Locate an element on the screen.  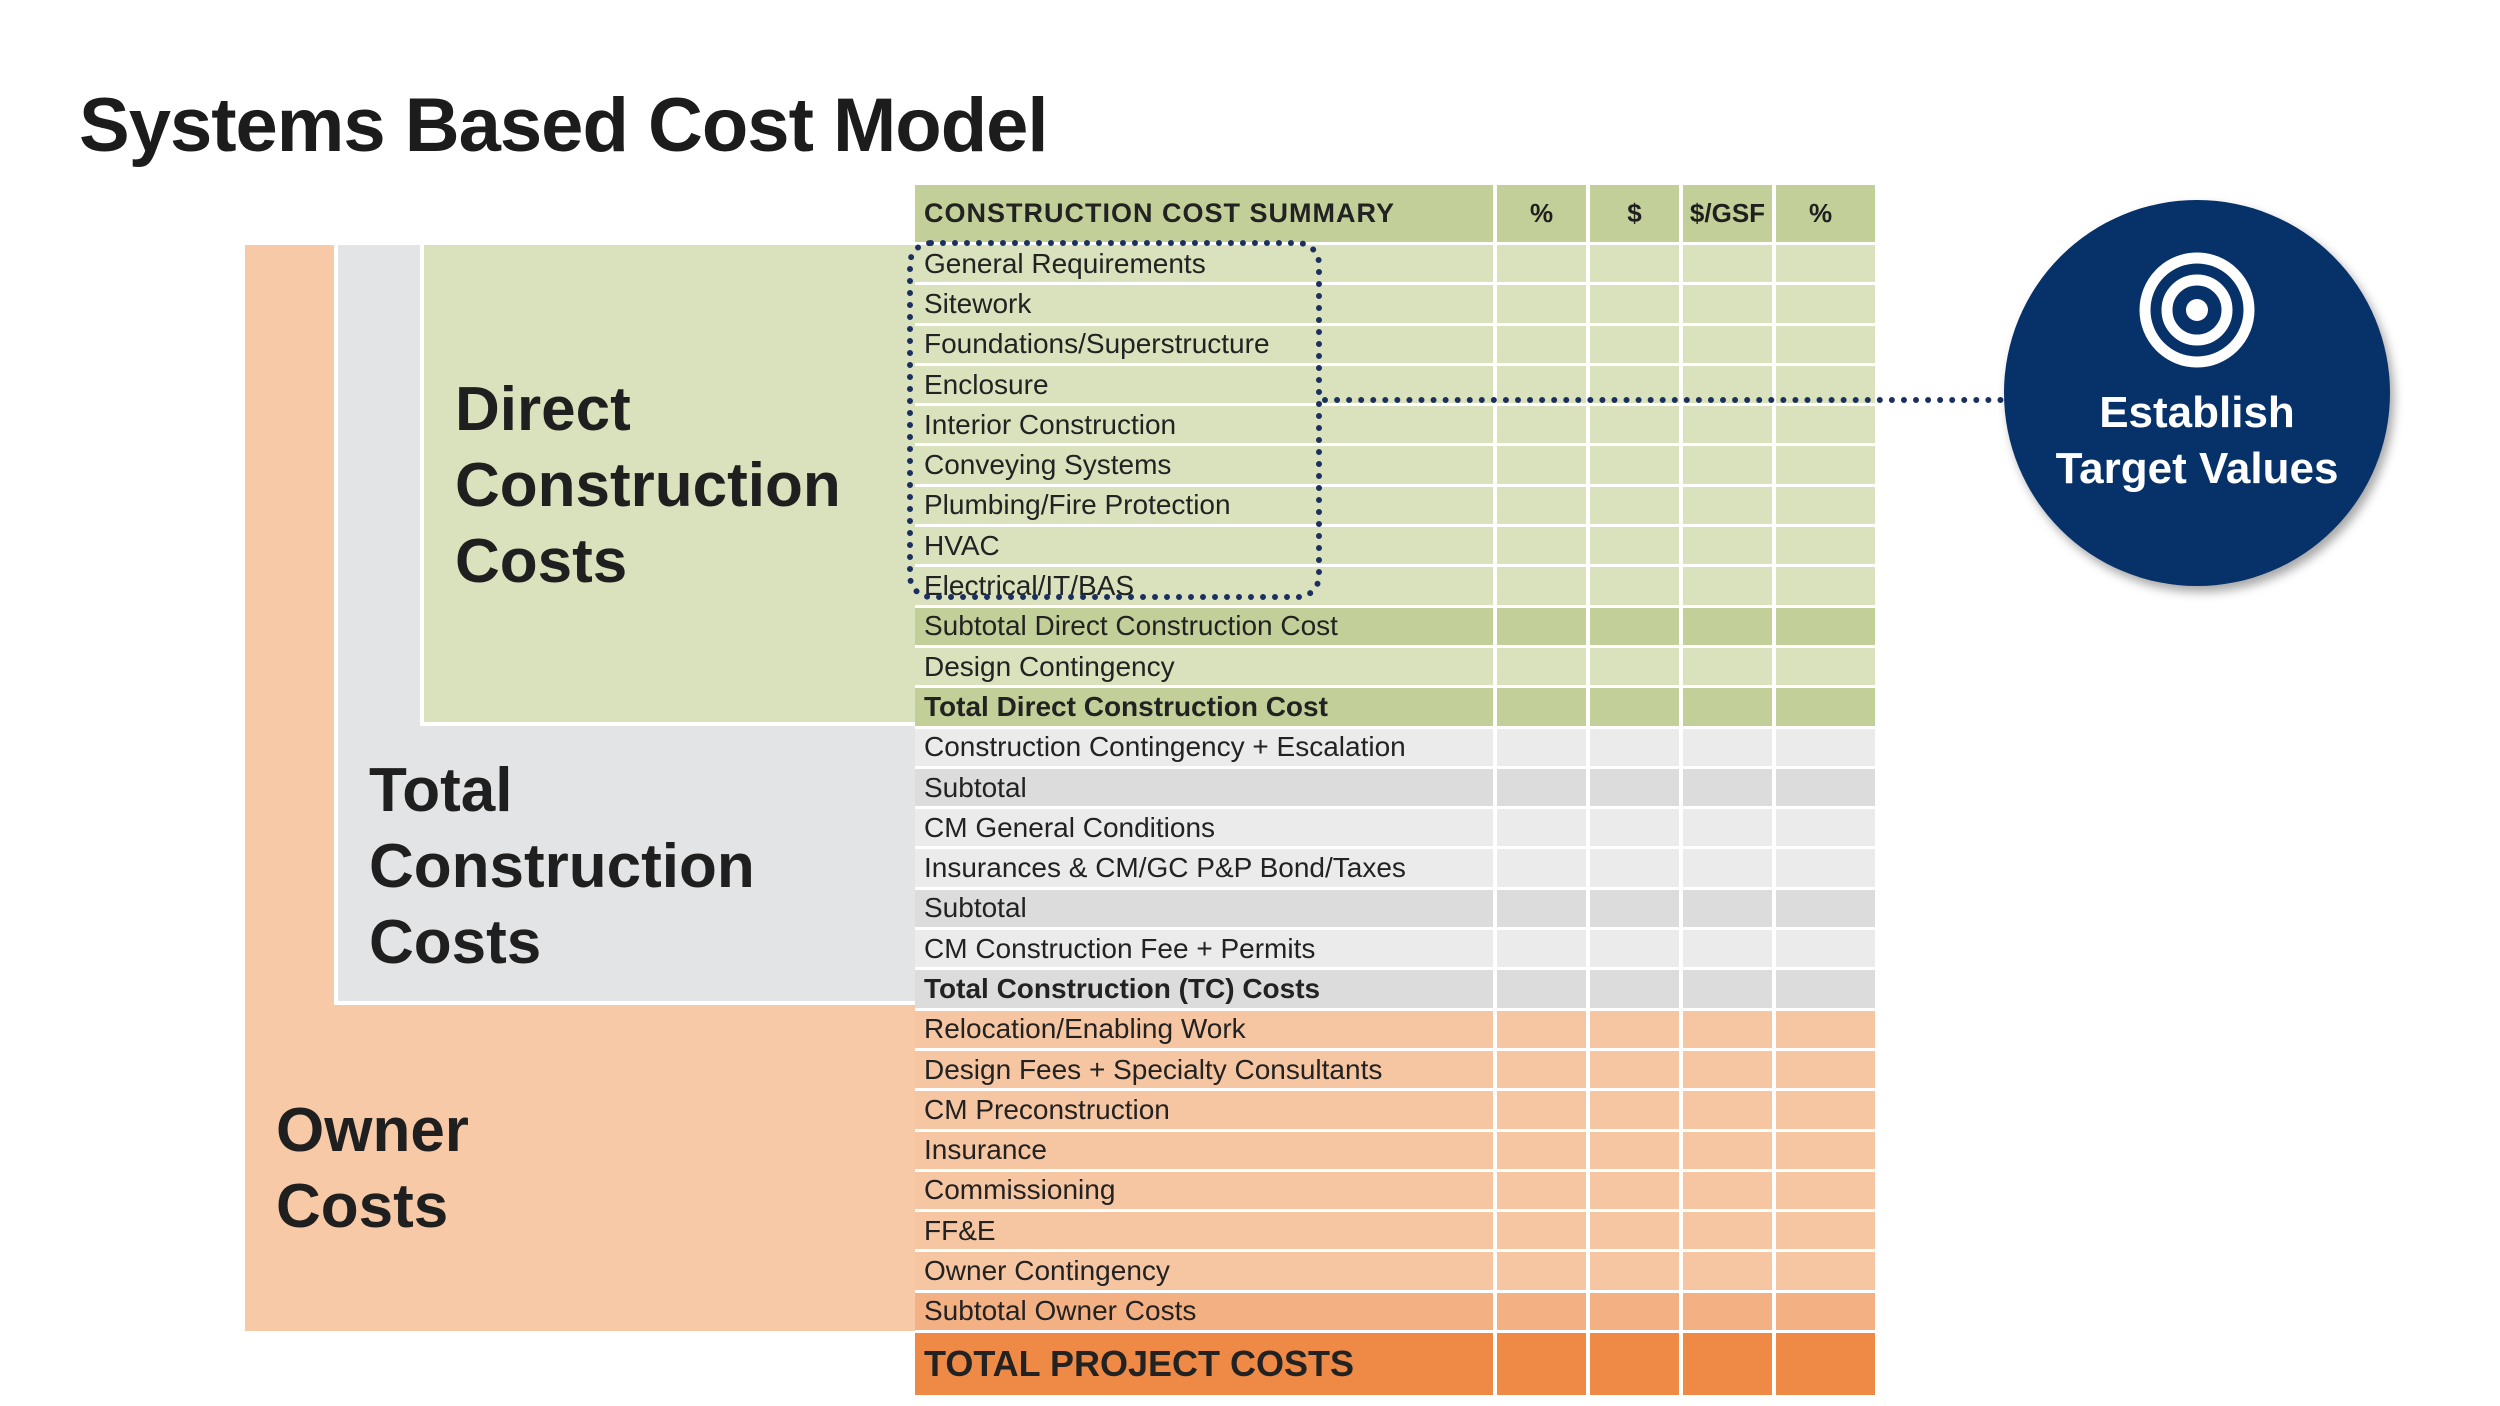
table-row: CM Construction Fee + Permits is located at coordinates (1395, 950).